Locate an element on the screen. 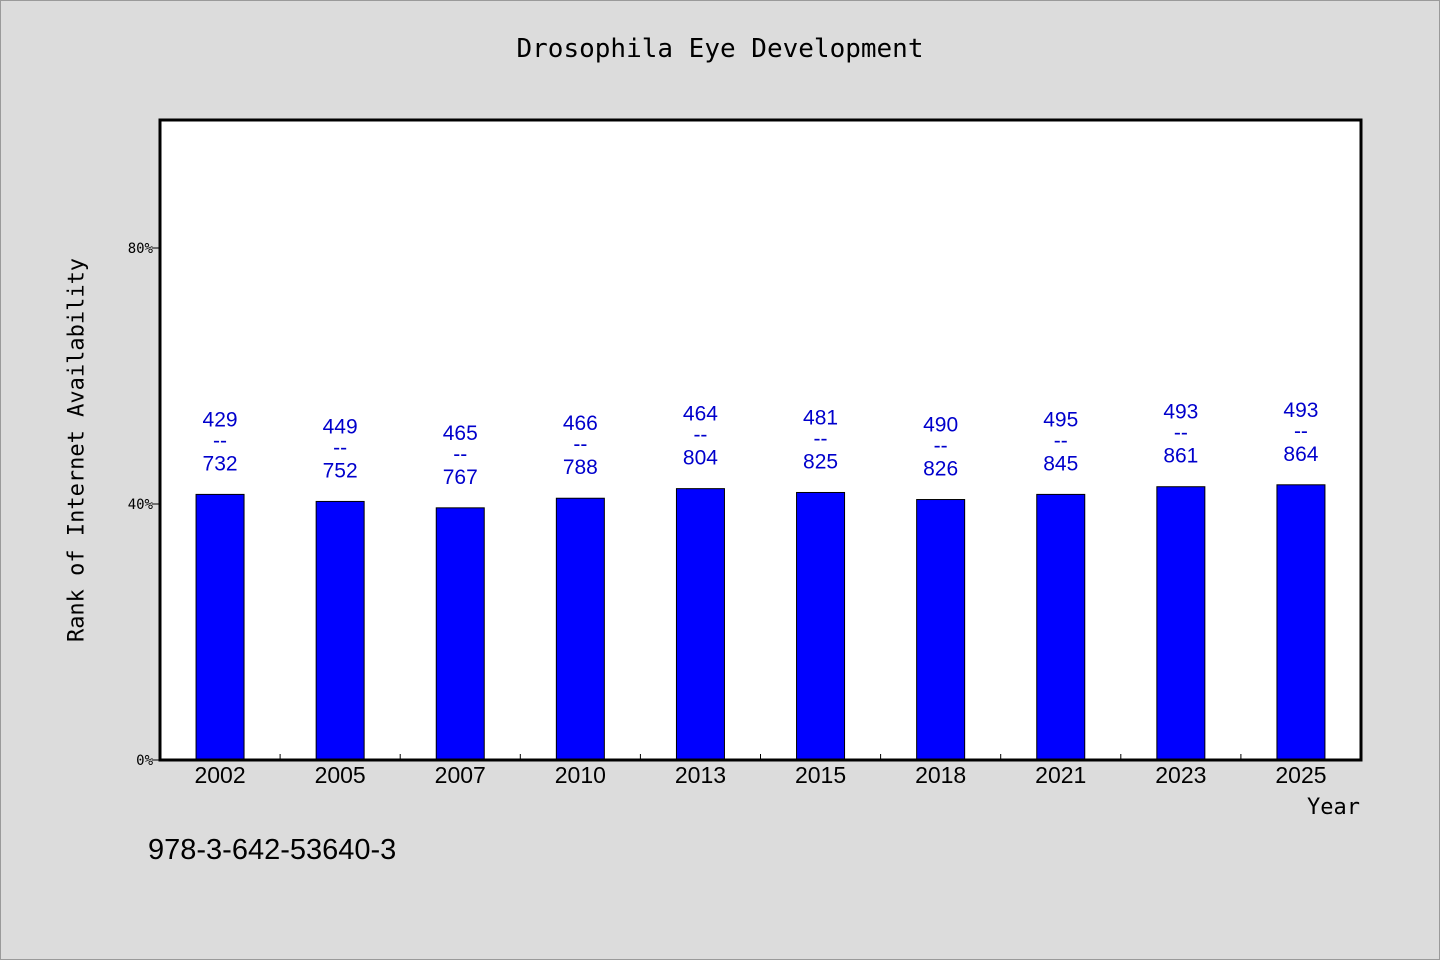  bar-label-bottom: 752 is located at coordinates (340, 470).